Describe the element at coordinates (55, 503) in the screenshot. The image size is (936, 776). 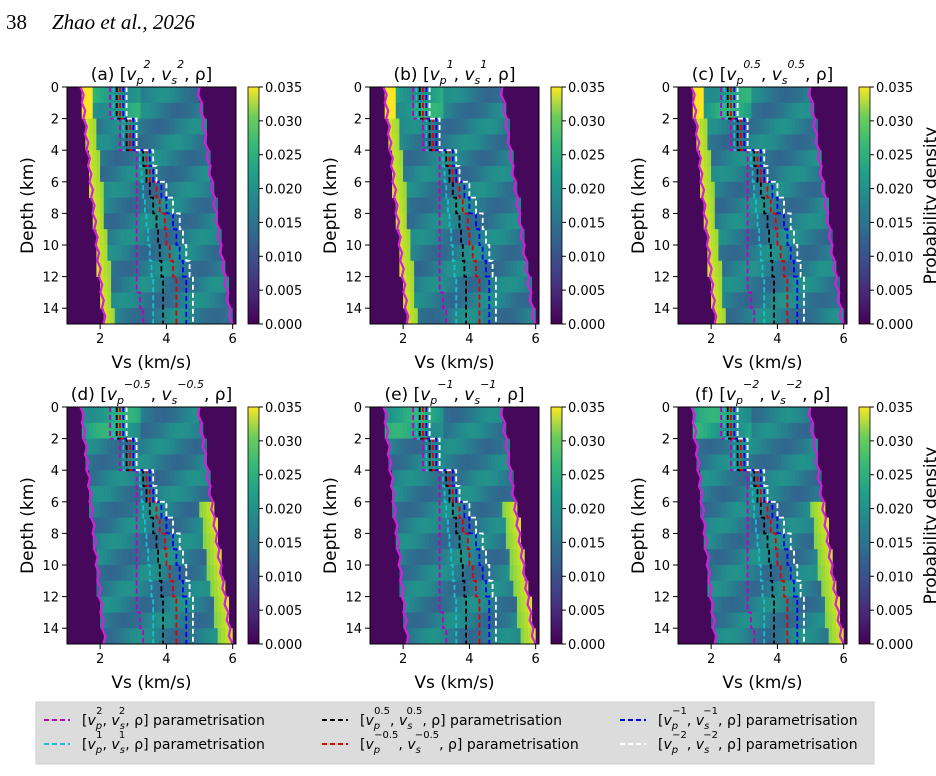
I see `y-tick-label: 6` at that location.